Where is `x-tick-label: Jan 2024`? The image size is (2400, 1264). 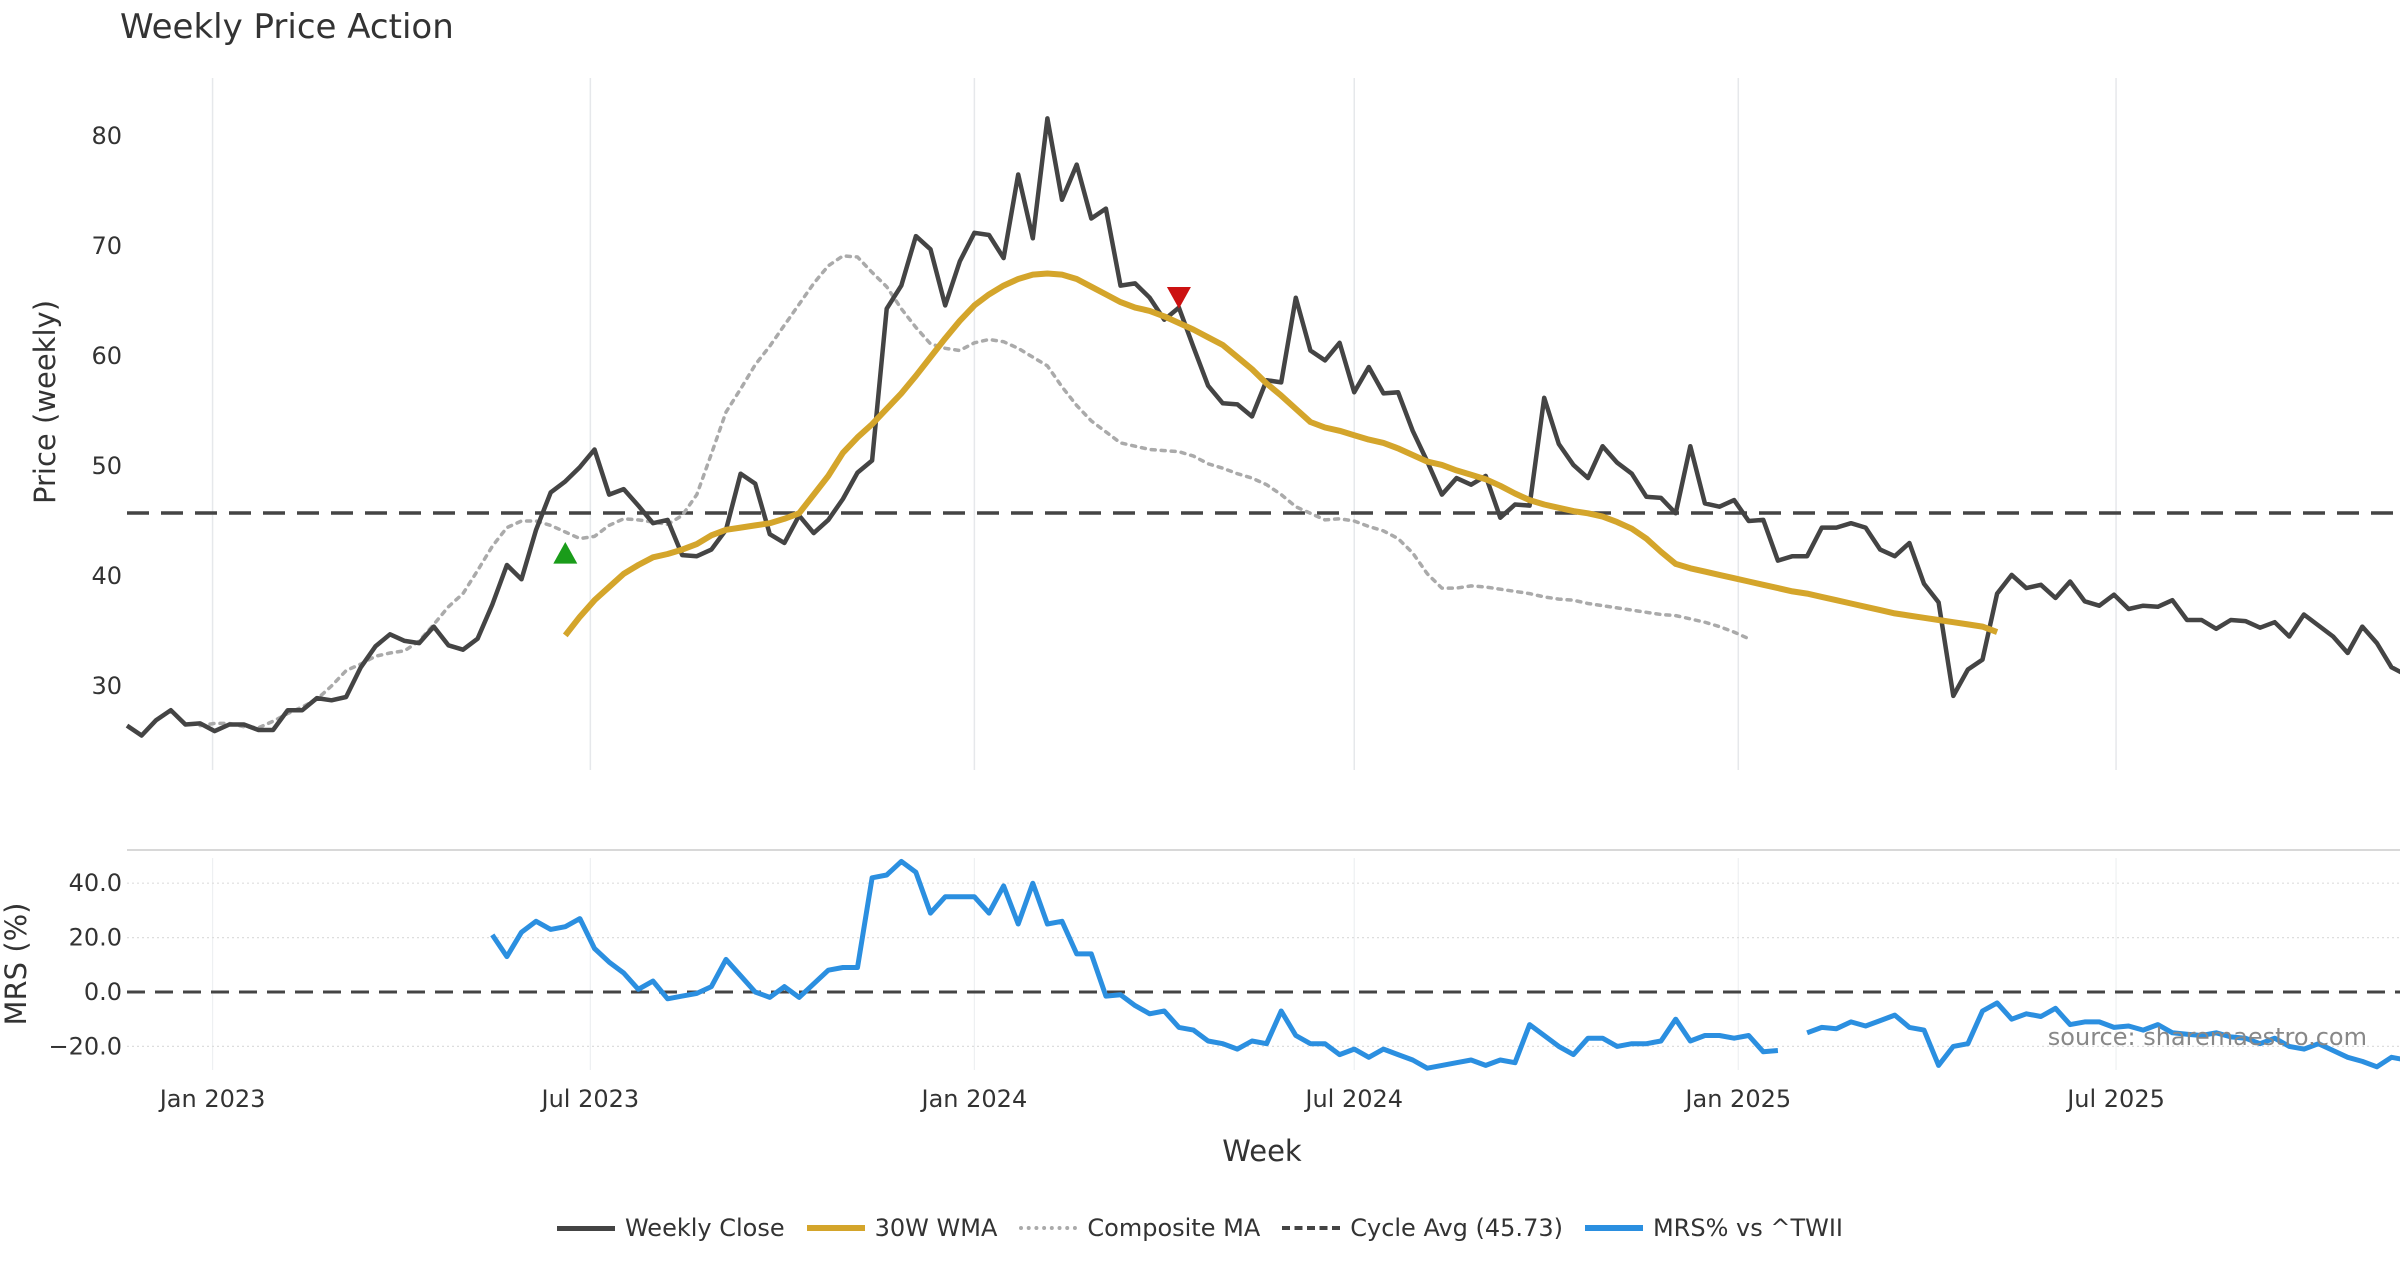
x-tick-label: Jan 2024 is located at coordinates (974, 1099).